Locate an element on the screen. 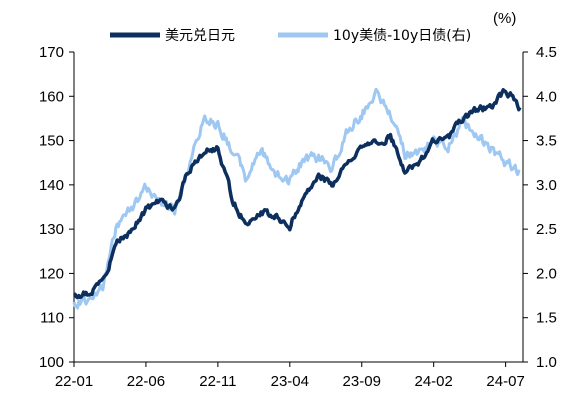 The image size is (585, 402). right-tick-label: 3.0 is located at coordinates (546, 185).